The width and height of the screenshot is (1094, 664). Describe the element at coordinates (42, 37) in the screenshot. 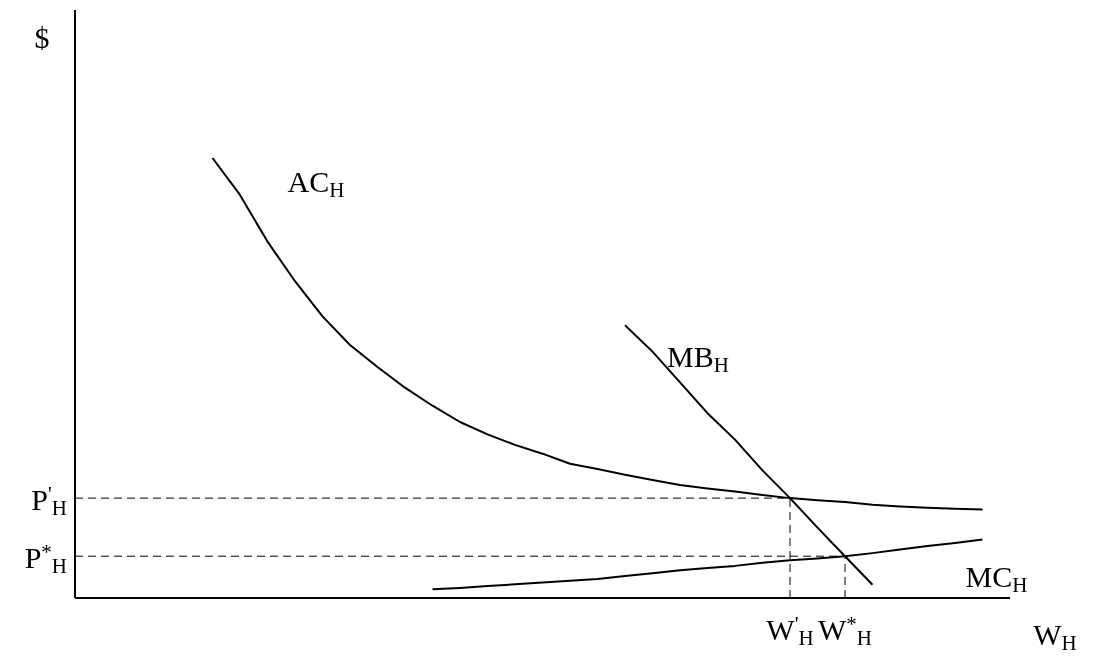

I see `y-axis-title: $` at that location.